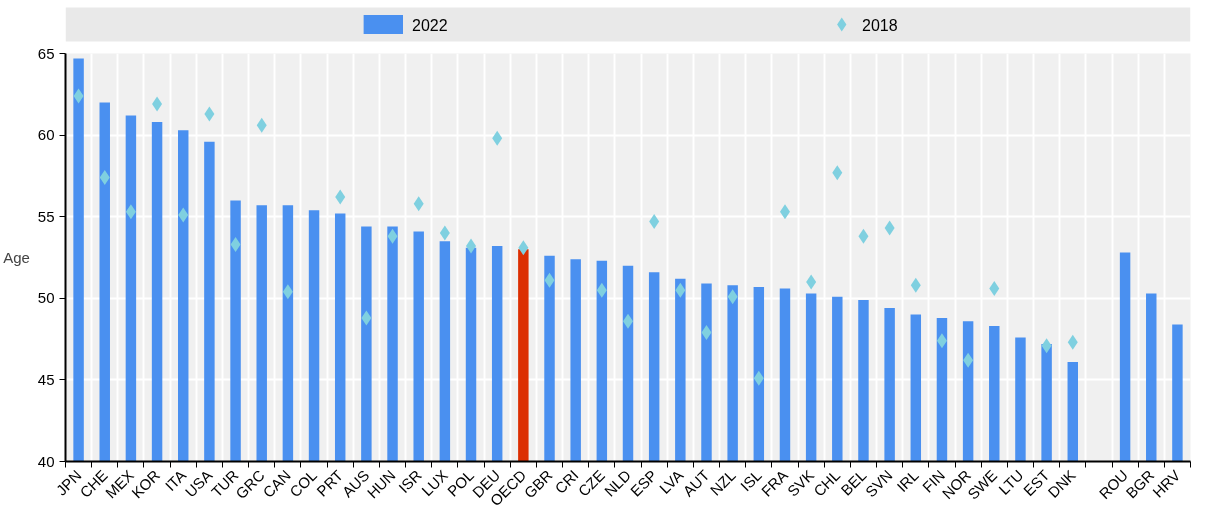 The width and height of the screenshot is (1211, 526). What do you see at coordinates (46, 216) in the screenshot?
I see `y-tick-label: 55` at bounding box center [46, 216].